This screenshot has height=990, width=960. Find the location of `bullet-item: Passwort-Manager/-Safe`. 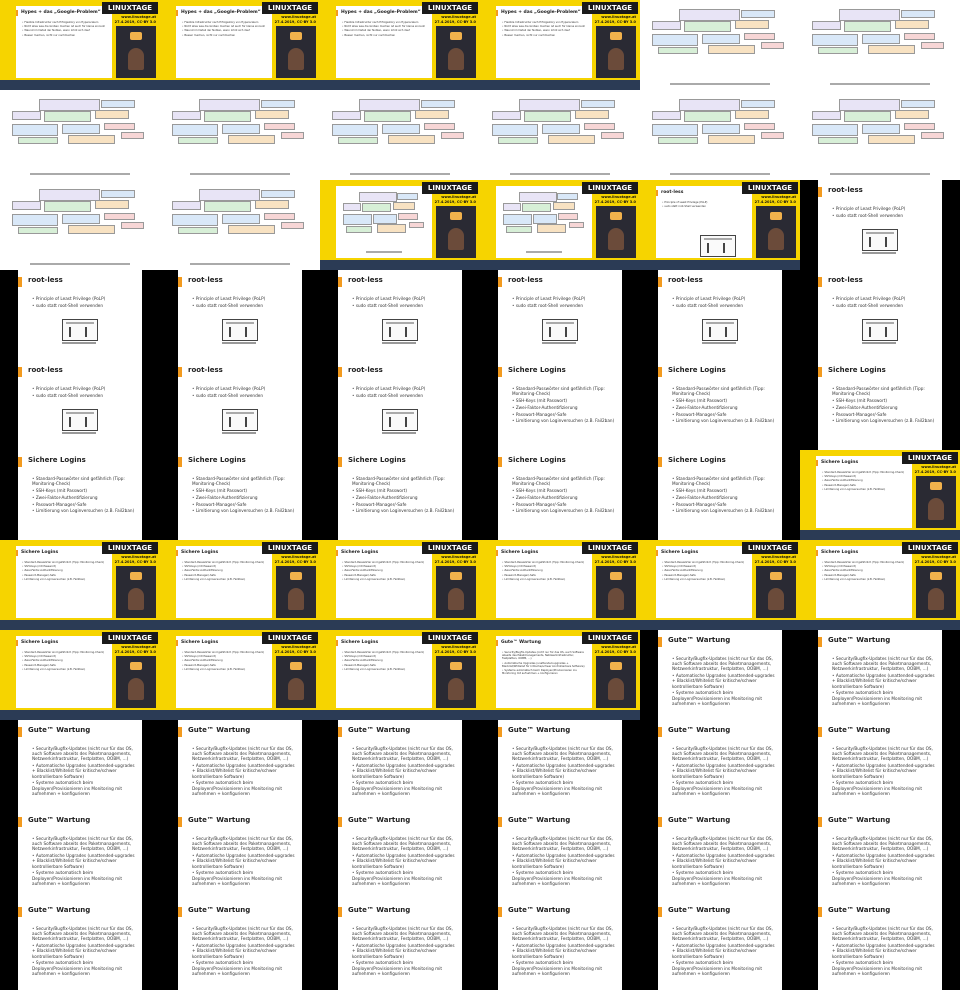

bullet-item: Passwort-Manager/-Safe is located at coordinates (65, 665).